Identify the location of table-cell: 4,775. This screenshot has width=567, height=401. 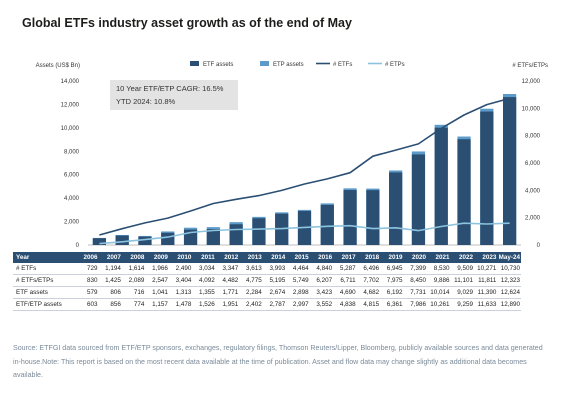
(251, 280).